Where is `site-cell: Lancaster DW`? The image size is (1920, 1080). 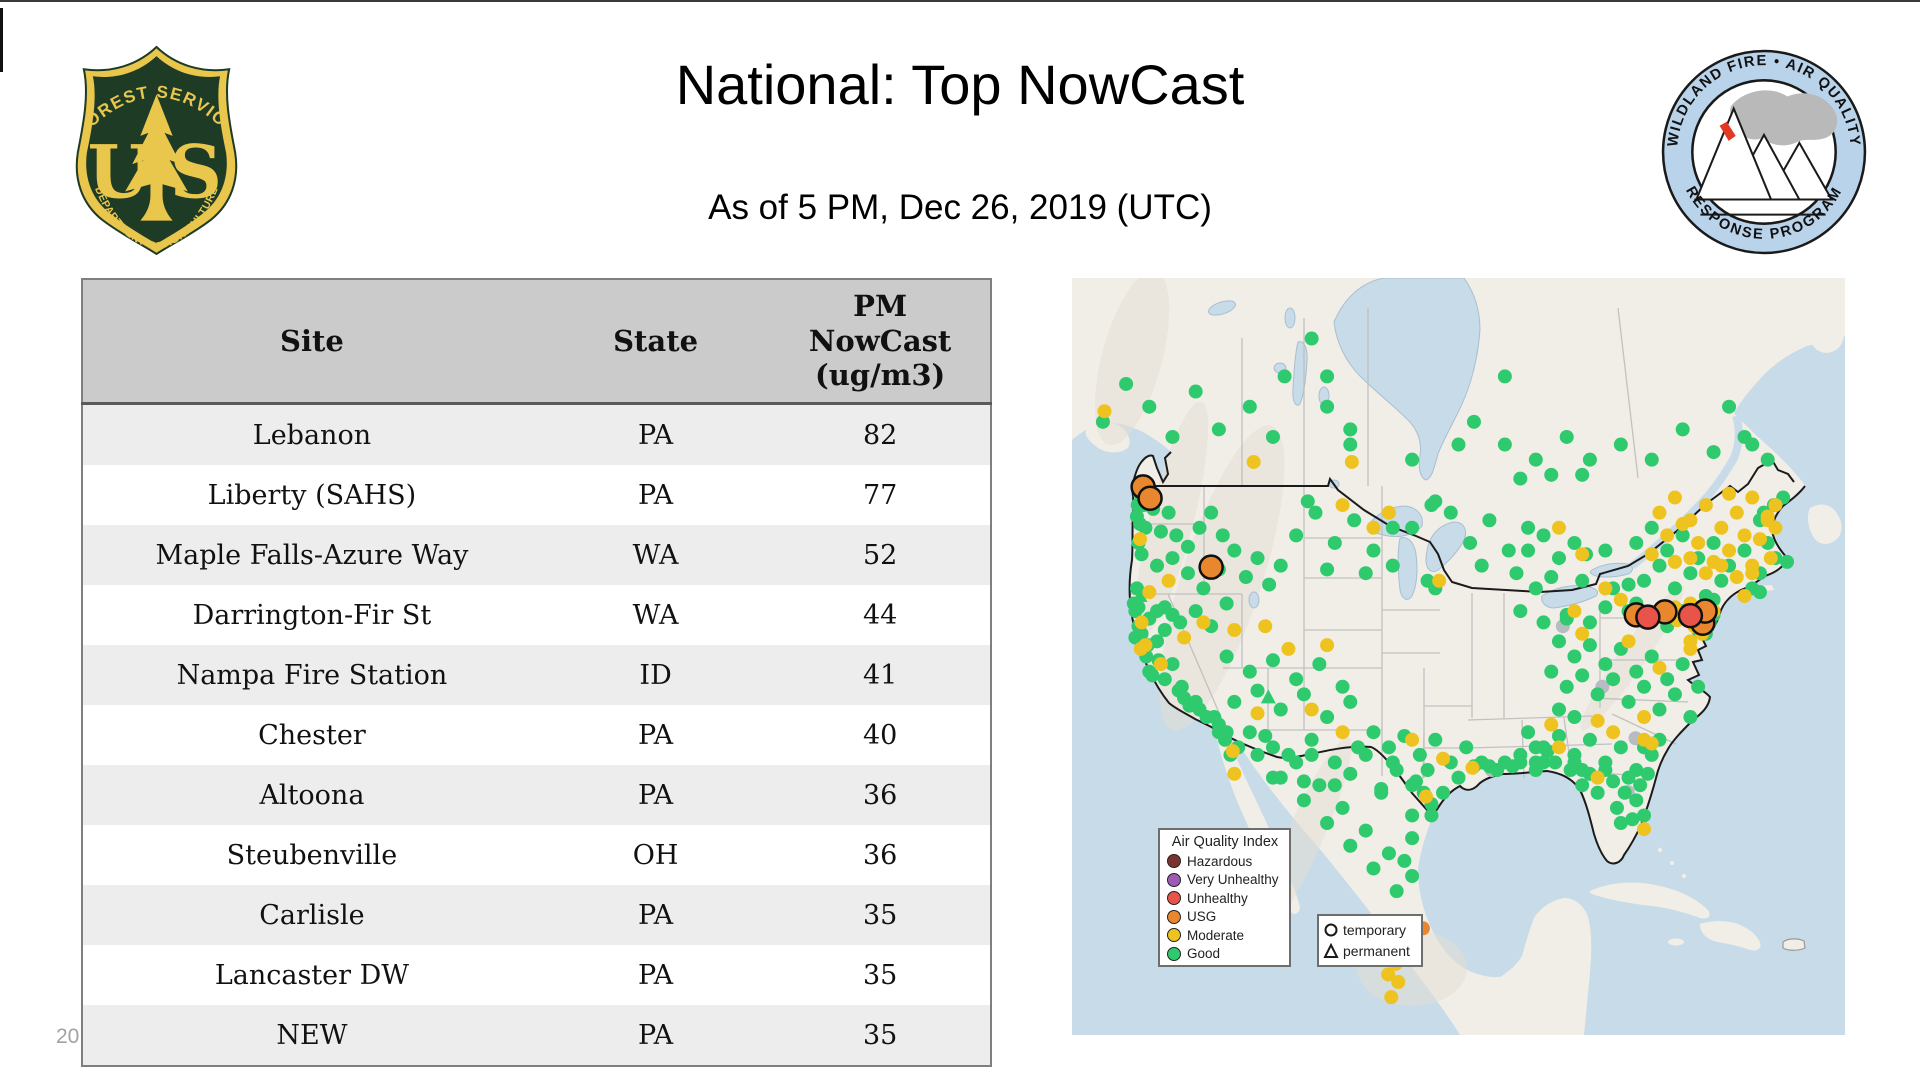 site-cell: Lancaster DW is located at coordinates (312, 975).